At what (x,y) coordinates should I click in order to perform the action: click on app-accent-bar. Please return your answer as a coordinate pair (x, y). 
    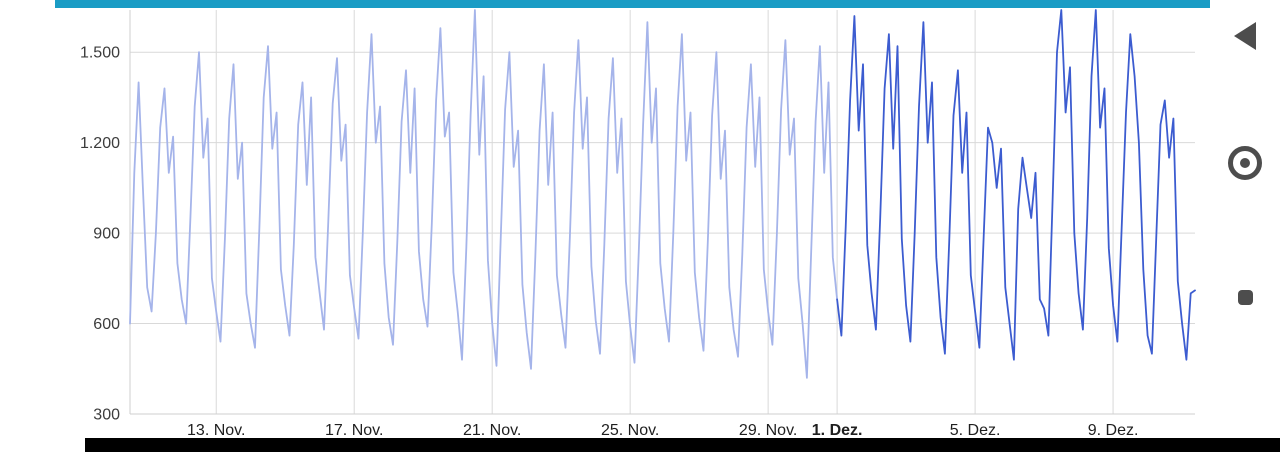
    Looking at the image, I should click on (632, 4).